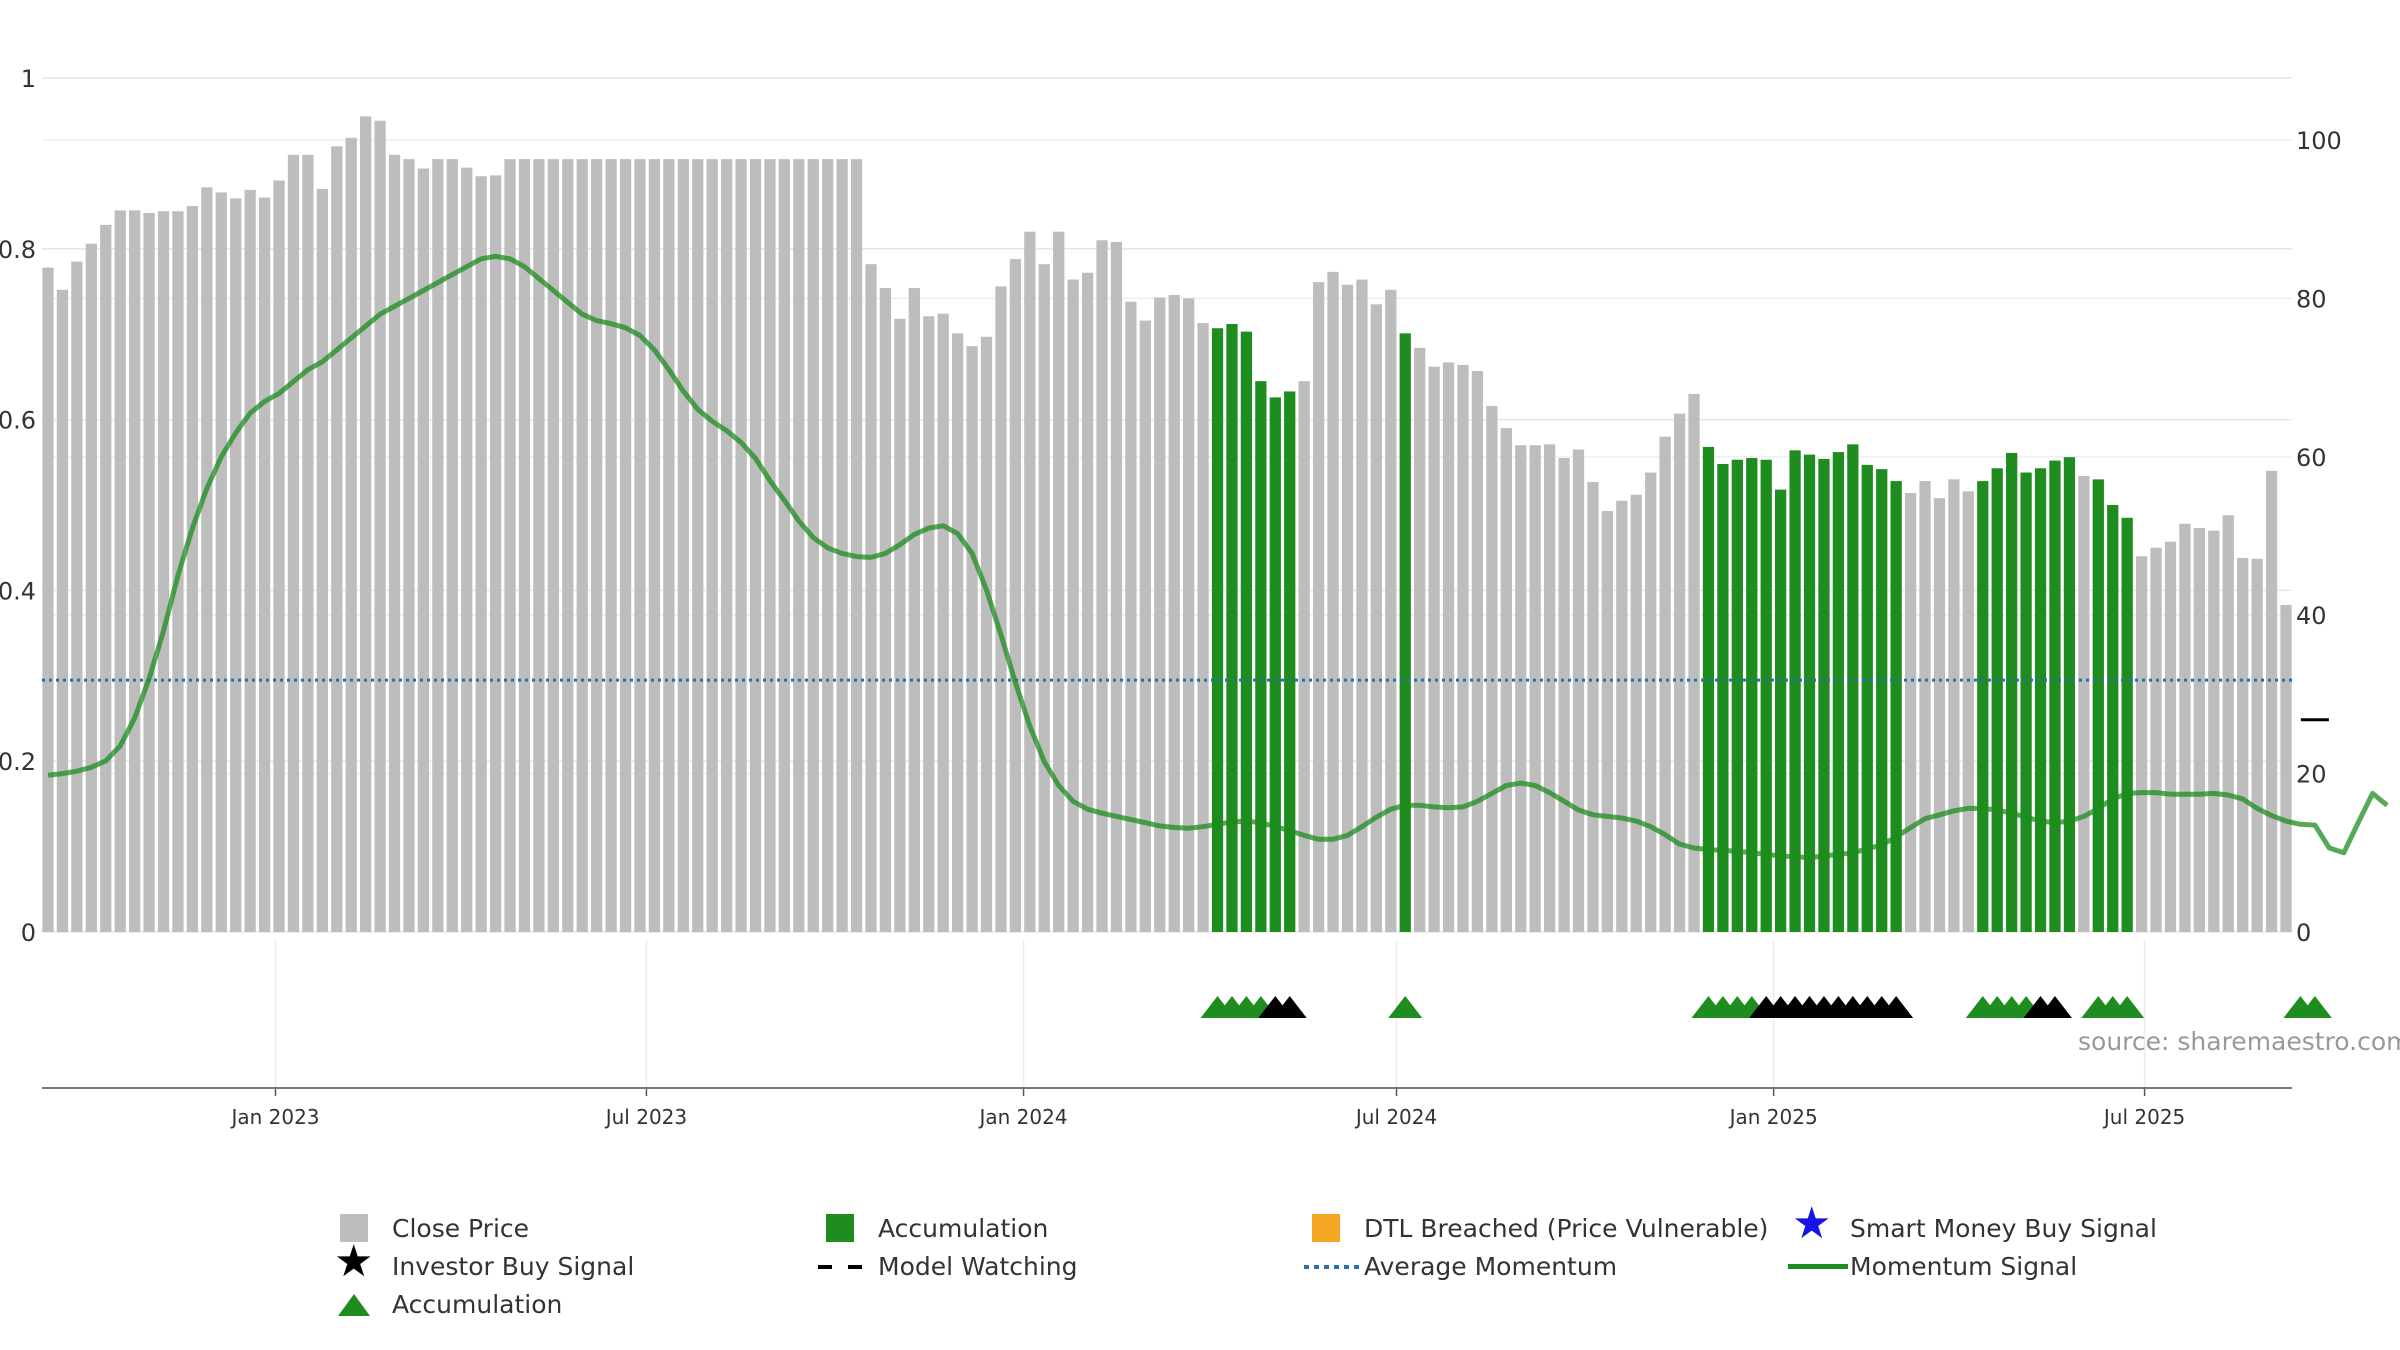  I want to click on legend-label: Momentum Signal, so click(1964, 1266).